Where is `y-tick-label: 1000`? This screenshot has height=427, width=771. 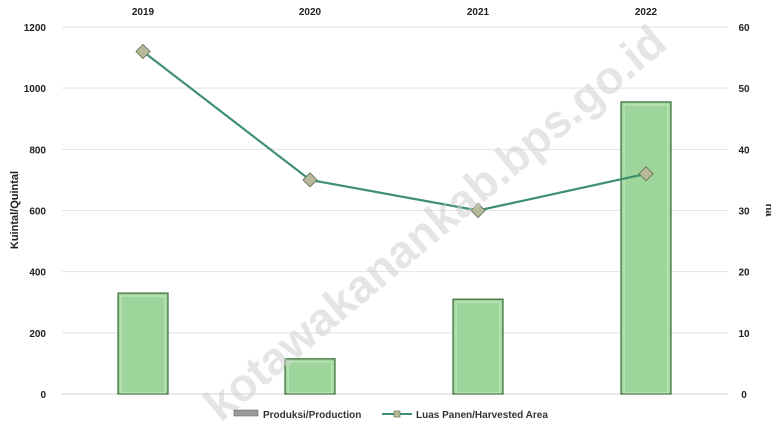 y-tick-label: 1000 is located at coordinates (35, 89).